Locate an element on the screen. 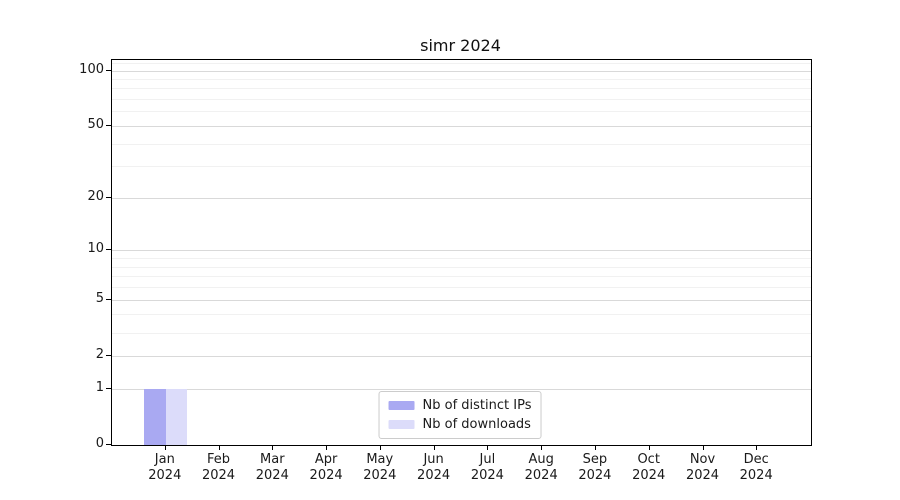  x-tick-month: Nov is located at coordinates (702, 459).